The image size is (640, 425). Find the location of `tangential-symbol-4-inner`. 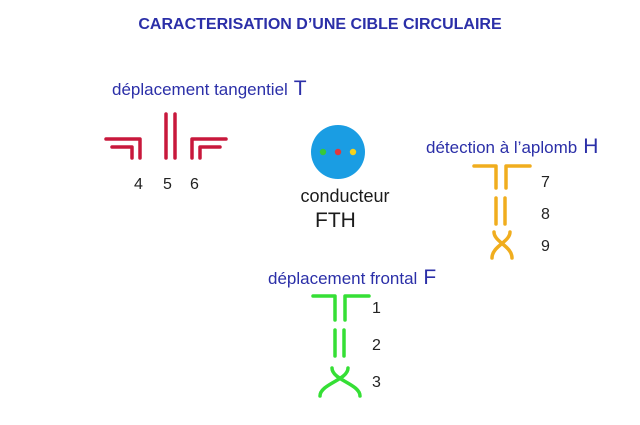

tangential-symbol-4-inner is located at coordinates (122, 152).